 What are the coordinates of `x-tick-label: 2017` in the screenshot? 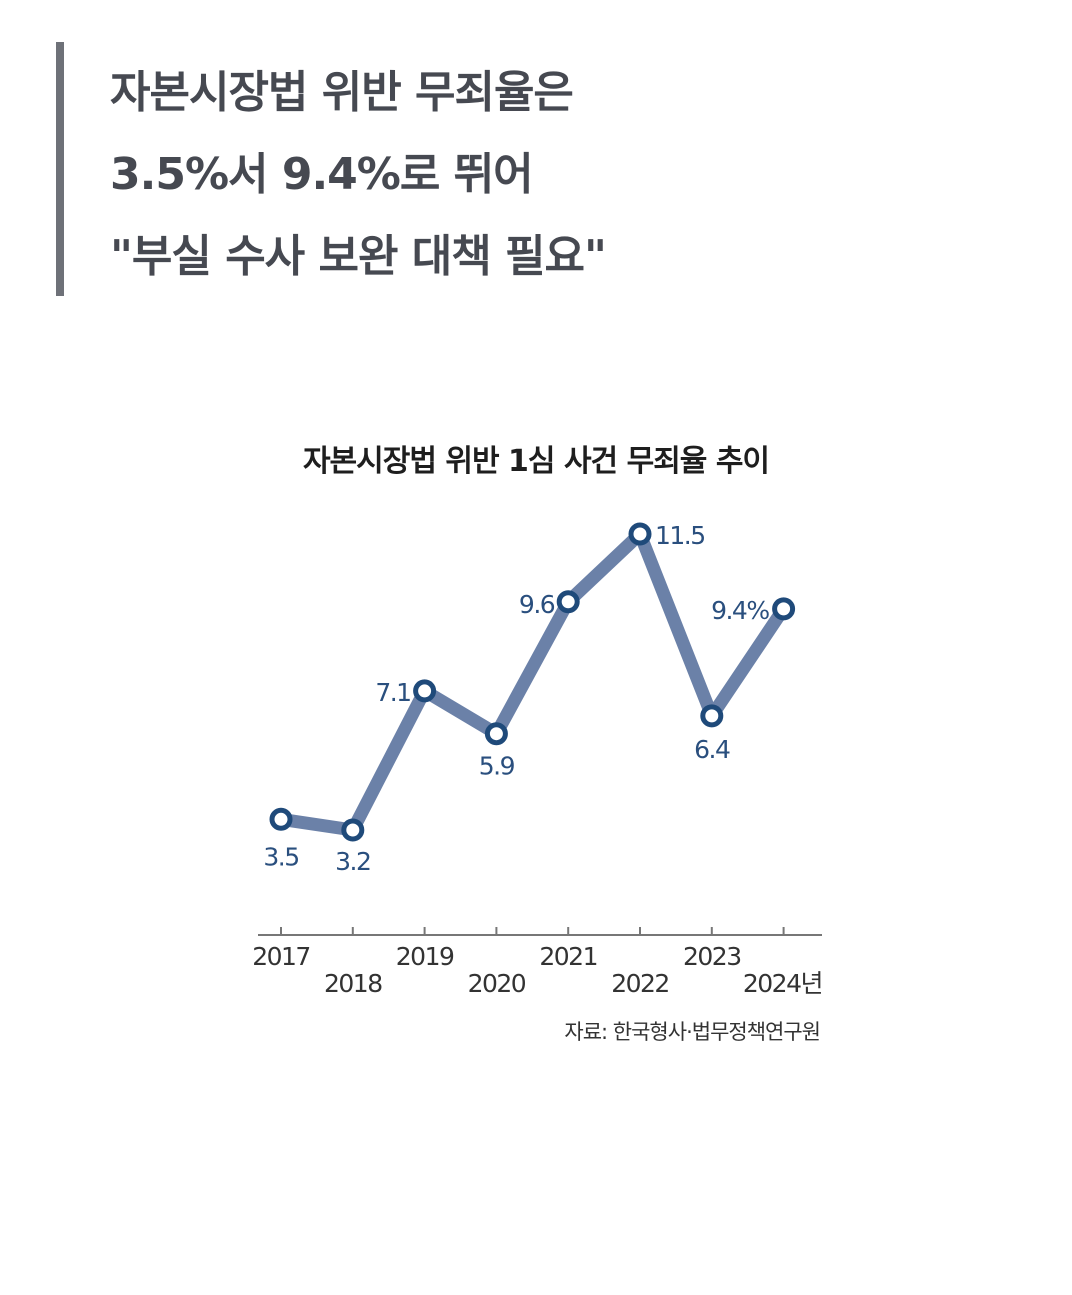 It's located at (281, 956).